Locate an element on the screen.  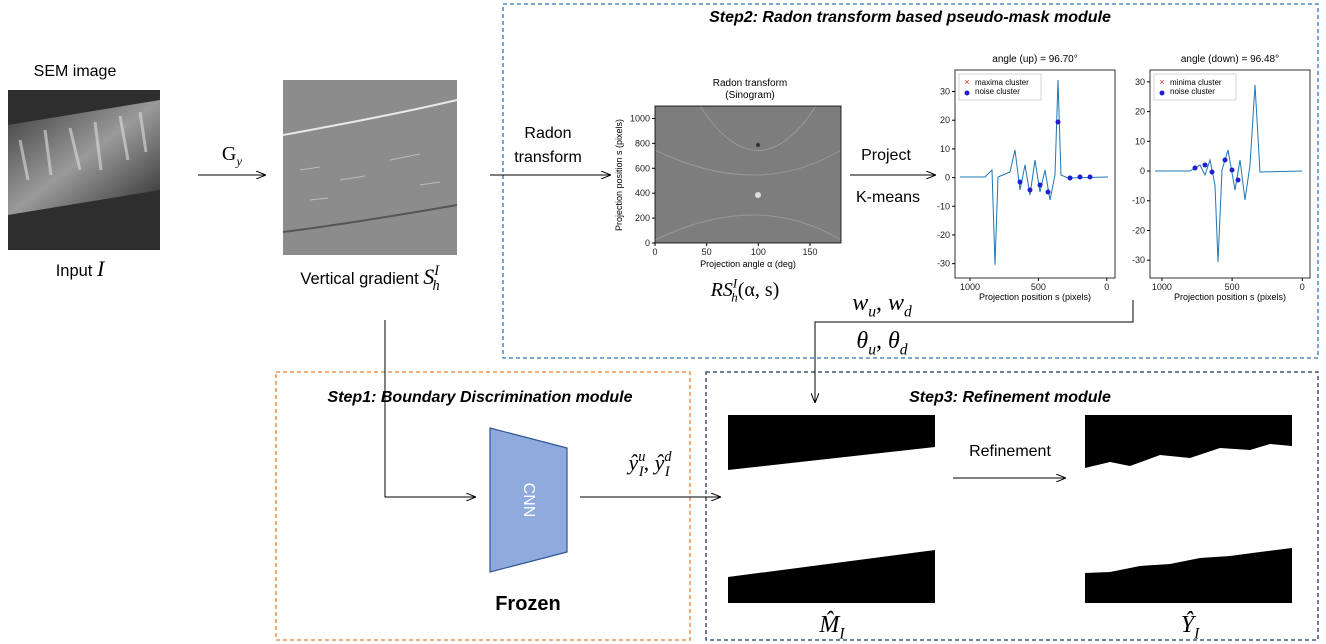
math-sub: y is located at coordinates (238, 161).